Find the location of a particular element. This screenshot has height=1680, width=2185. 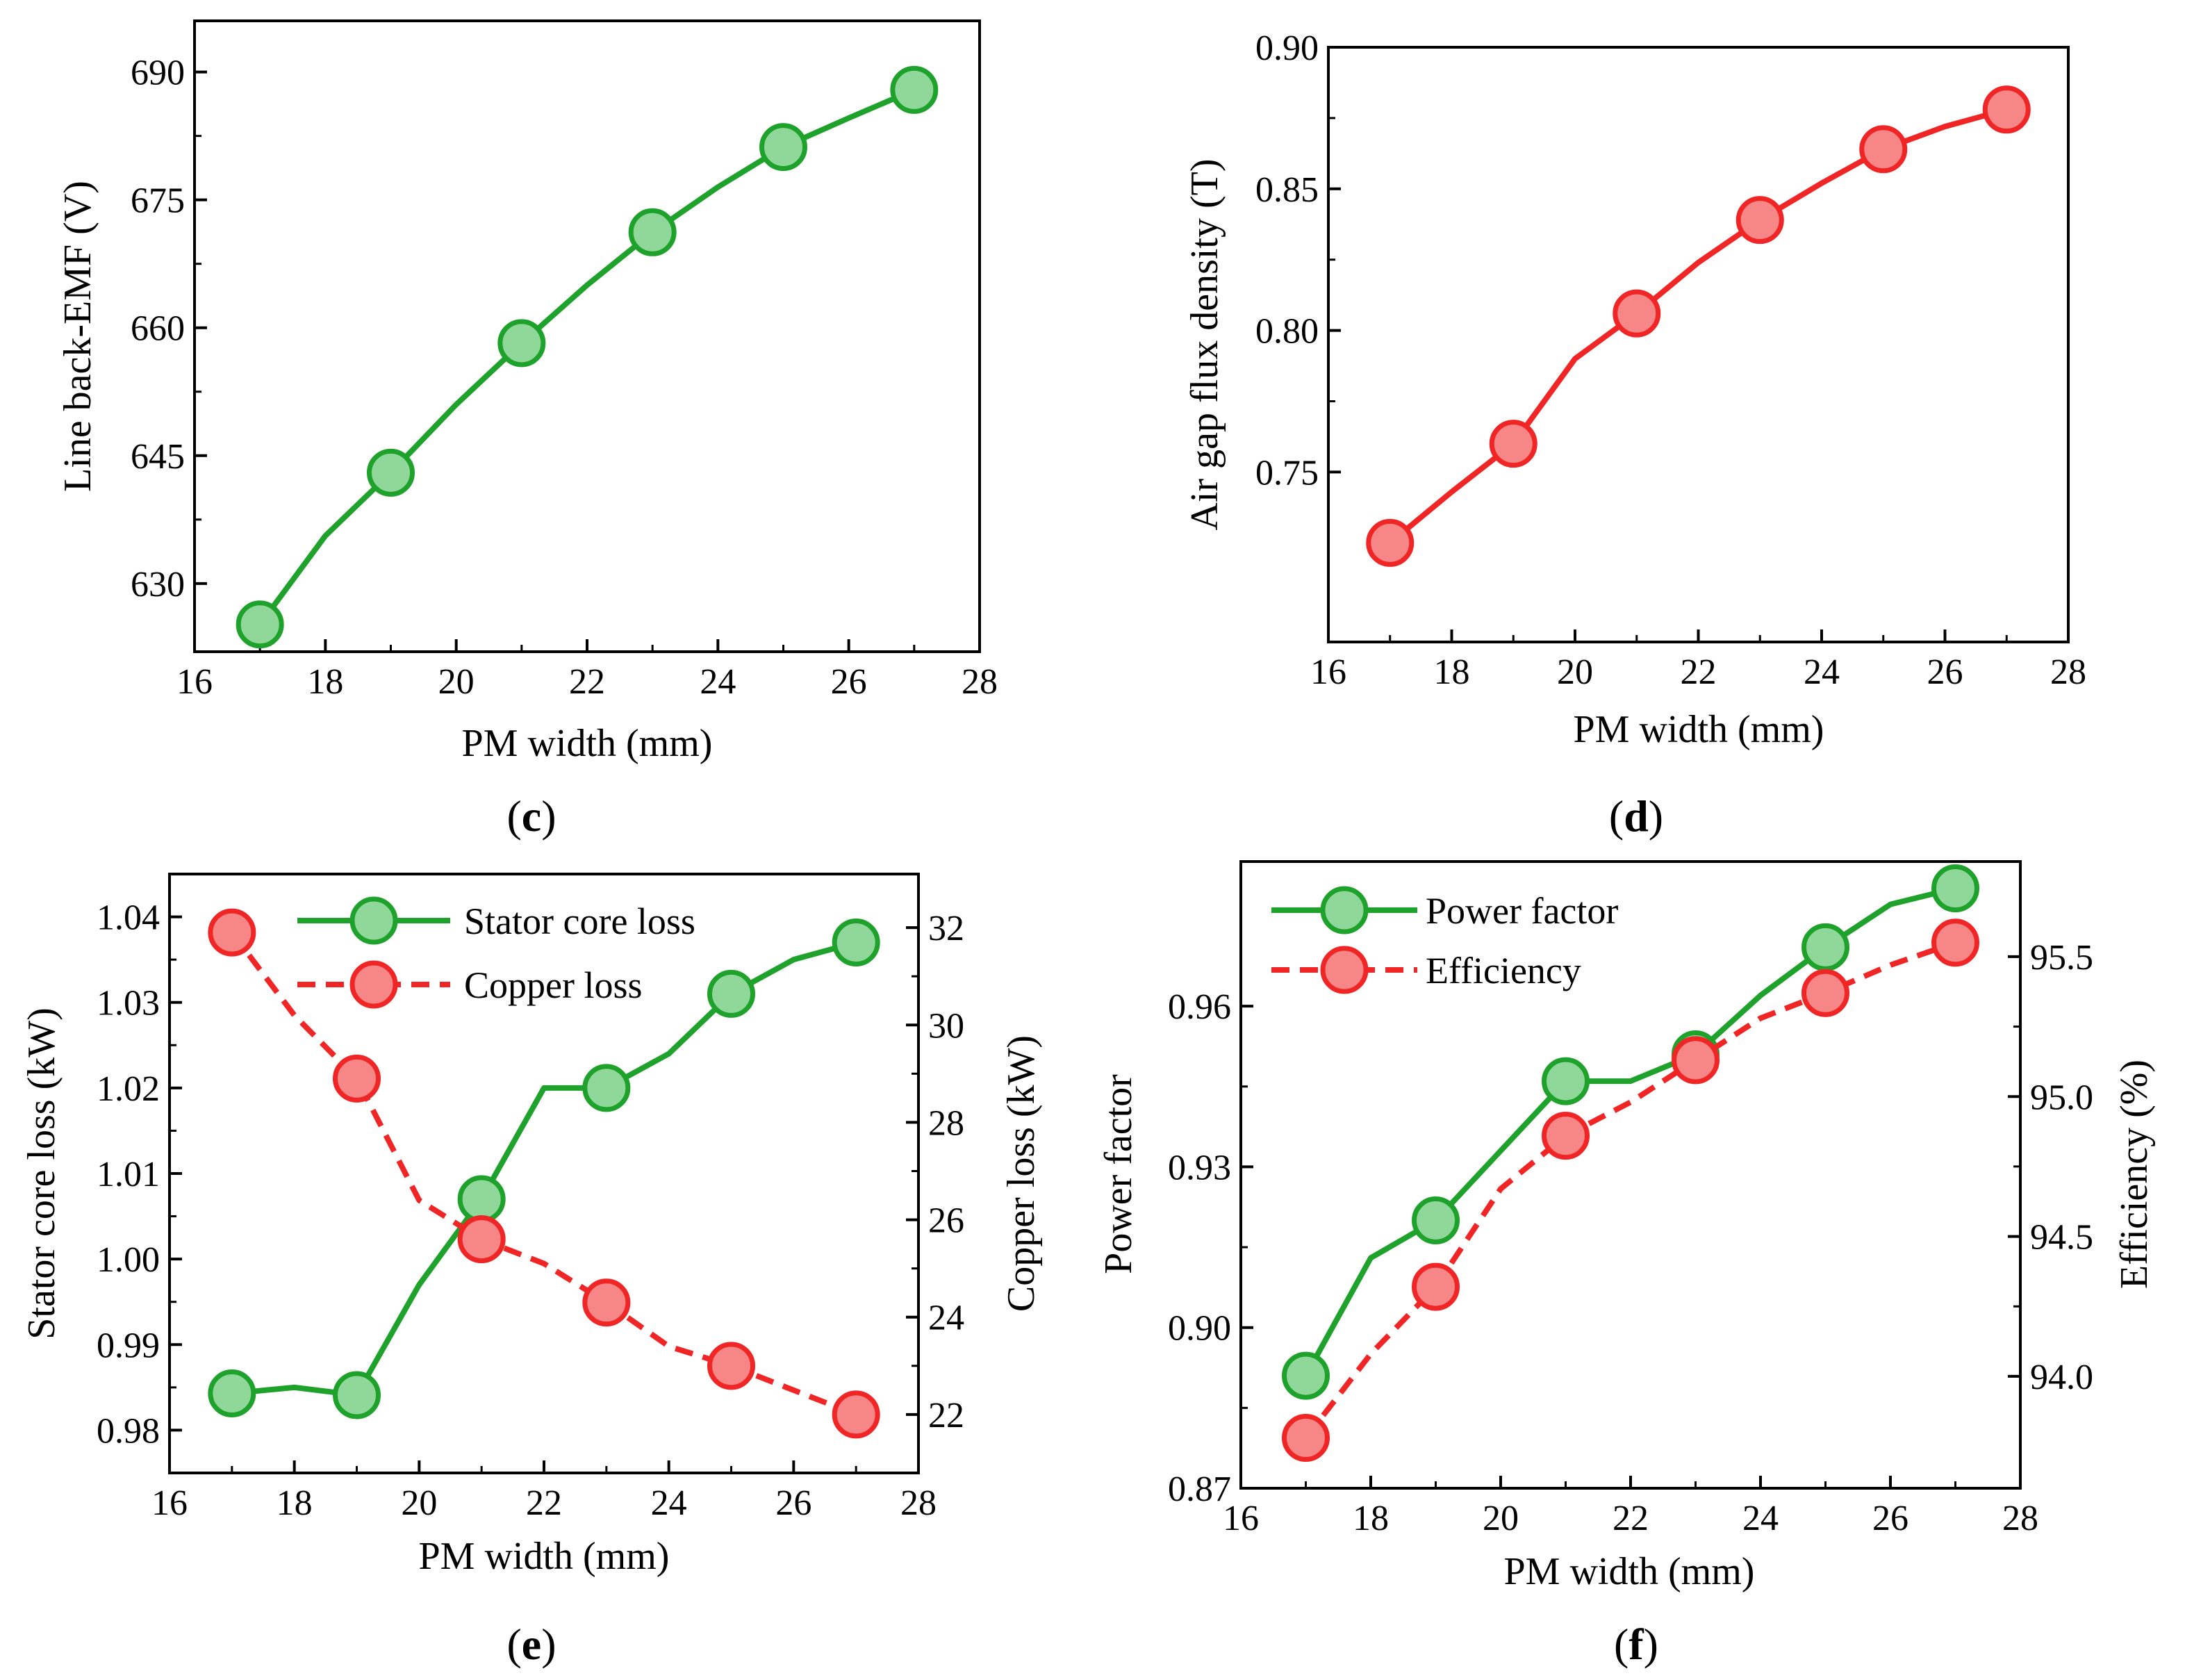

y-right-tick-label: 28 is located at coordinates (946, 1123).